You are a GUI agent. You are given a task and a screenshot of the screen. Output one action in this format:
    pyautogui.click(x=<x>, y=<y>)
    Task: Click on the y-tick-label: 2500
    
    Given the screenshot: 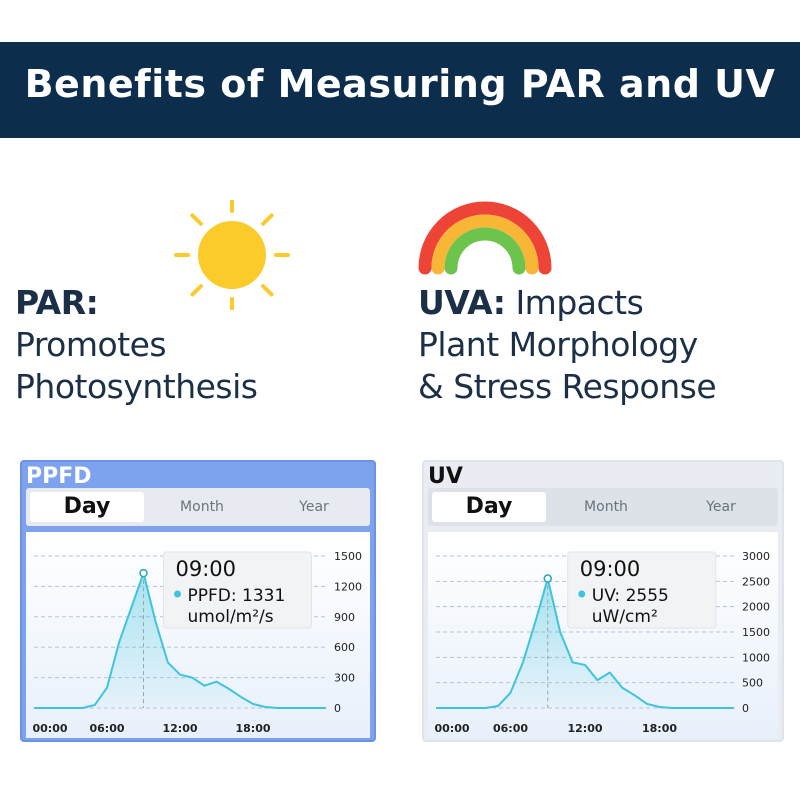 What is the action you would take?
    pyautogui.click(x=756, y=581)
    